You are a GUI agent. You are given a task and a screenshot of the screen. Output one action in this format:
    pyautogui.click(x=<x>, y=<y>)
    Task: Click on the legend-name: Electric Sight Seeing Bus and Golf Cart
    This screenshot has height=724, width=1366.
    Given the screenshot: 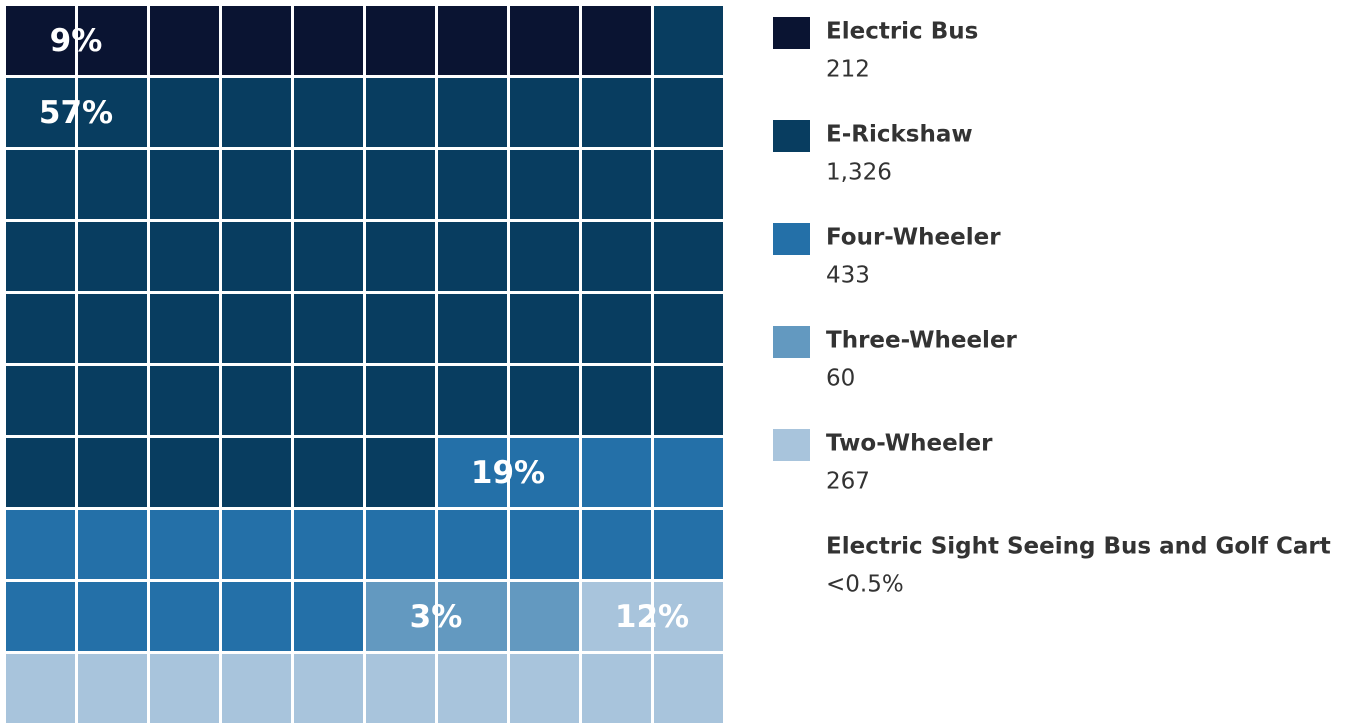 What is the action you would take?
    pyautogui.click(x=1078, y=547)
    